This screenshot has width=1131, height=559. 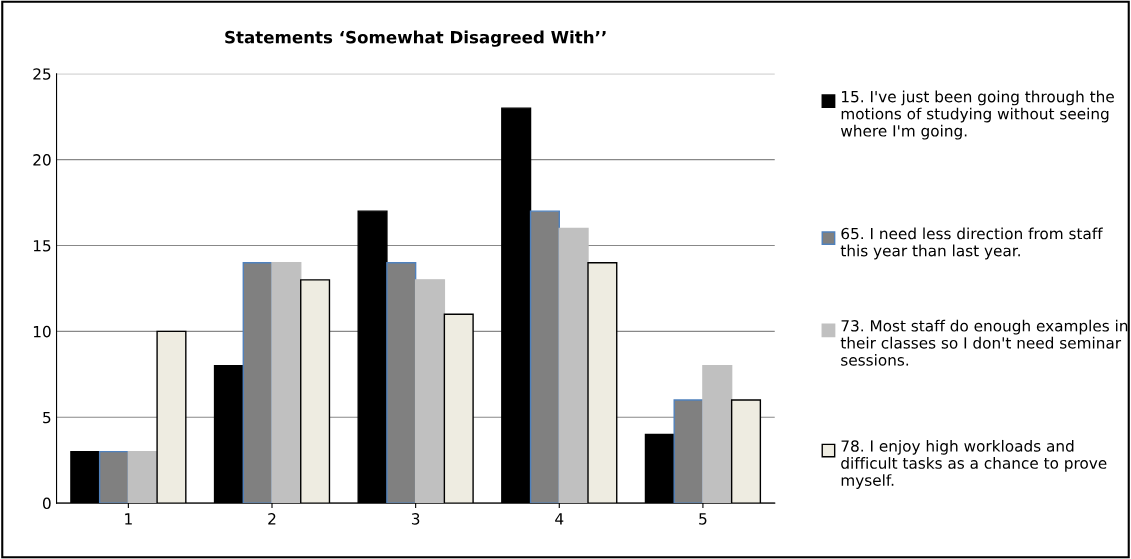 What do you see at coordinates (415, 519) in the screenshot?
I see `x-tick-label: 3` at bounding box center [415, 519].